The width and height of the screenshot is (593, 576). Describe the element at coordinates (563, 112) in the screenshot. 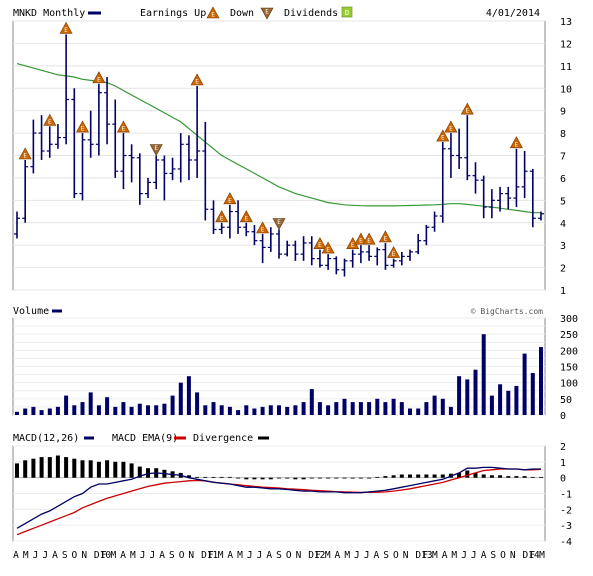

I see `price-tick-label: 9` at that location.